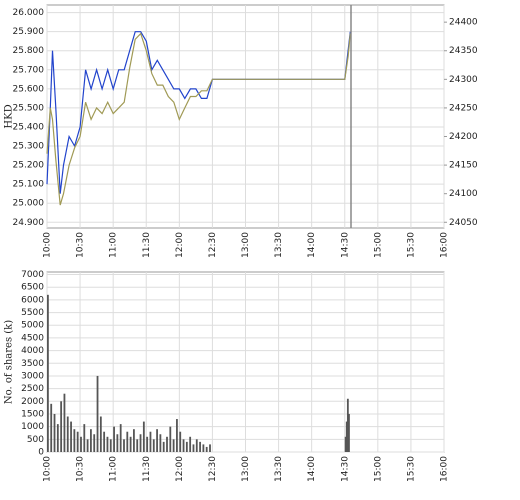 The height and width of the screenshot is (500, 520). What do you see at coordinates (32, 351) in the screenshot?
I see `y-tick-label: 4000` at bounding box center [32, 351].